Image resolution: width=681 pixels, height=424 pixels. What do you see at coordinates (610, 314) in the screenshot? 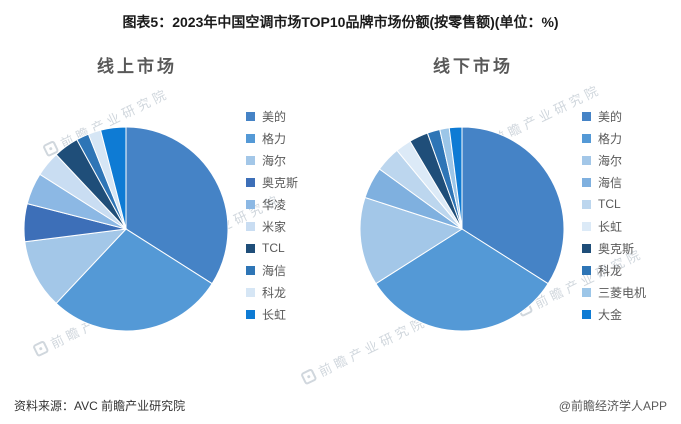
I see `legend-label: 大金` at bounding box center [610, 314].